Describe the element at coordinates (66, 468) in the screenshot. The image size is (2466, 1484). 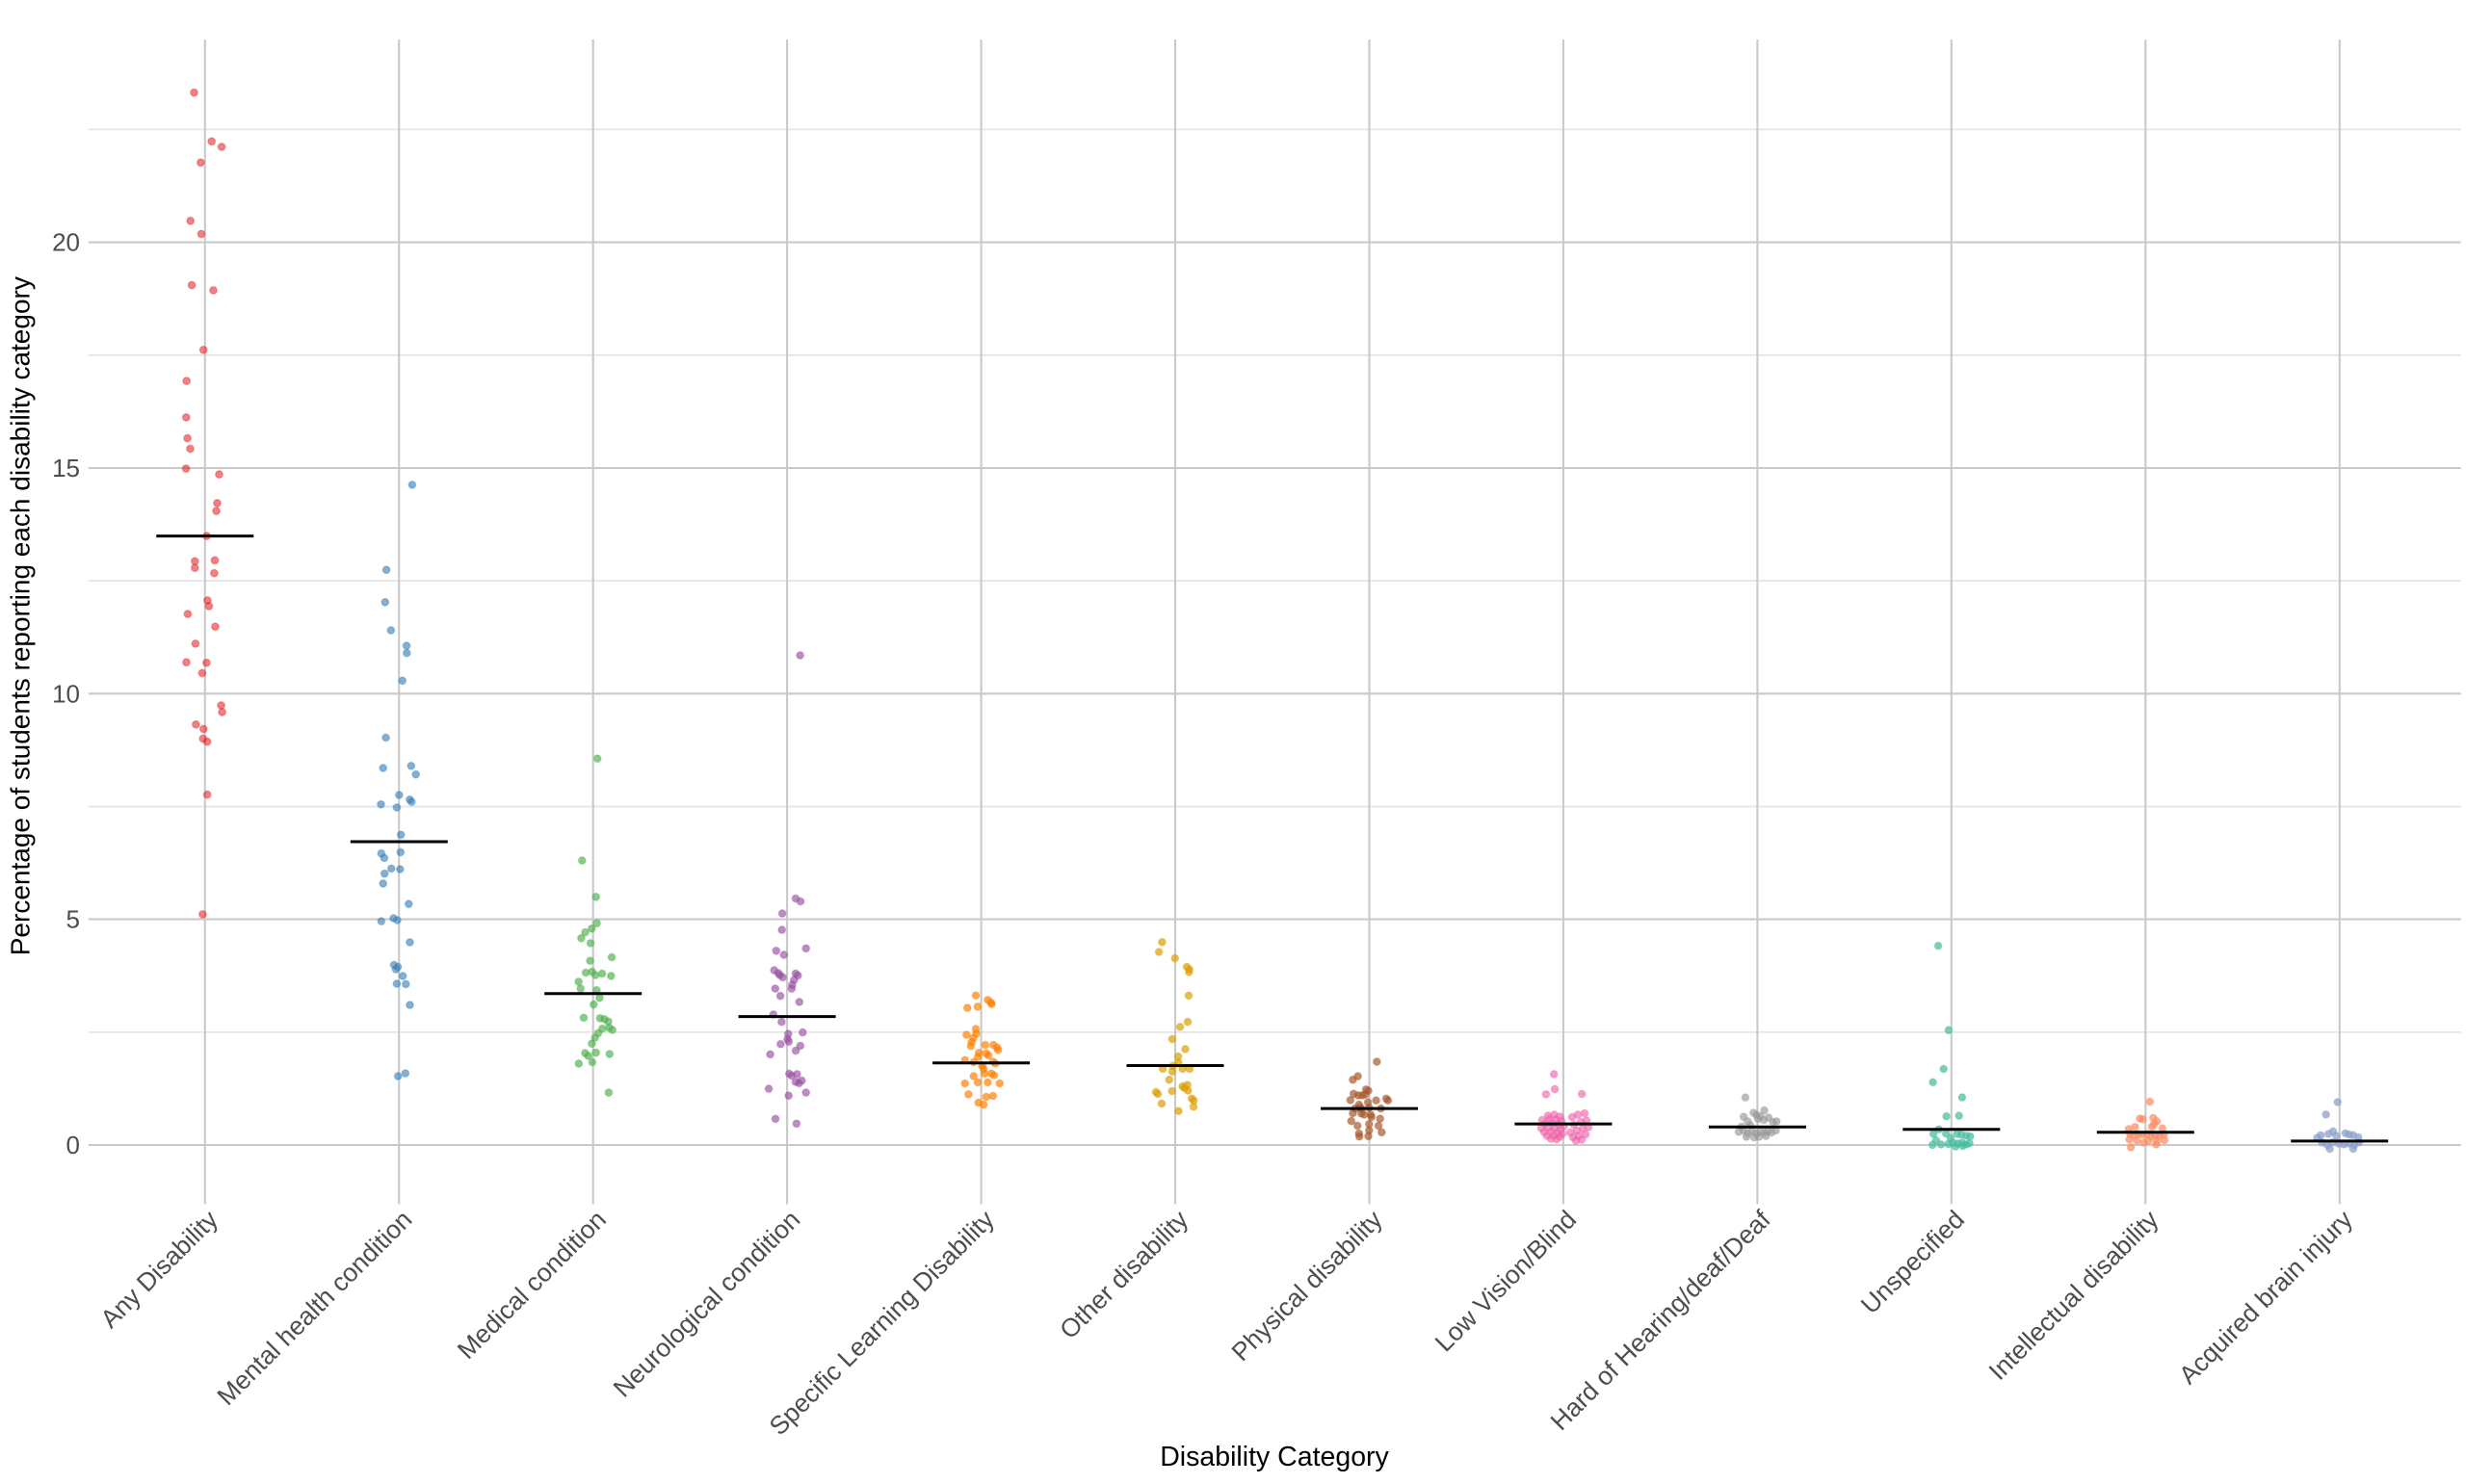
I see `svg-text: 15` at that location.